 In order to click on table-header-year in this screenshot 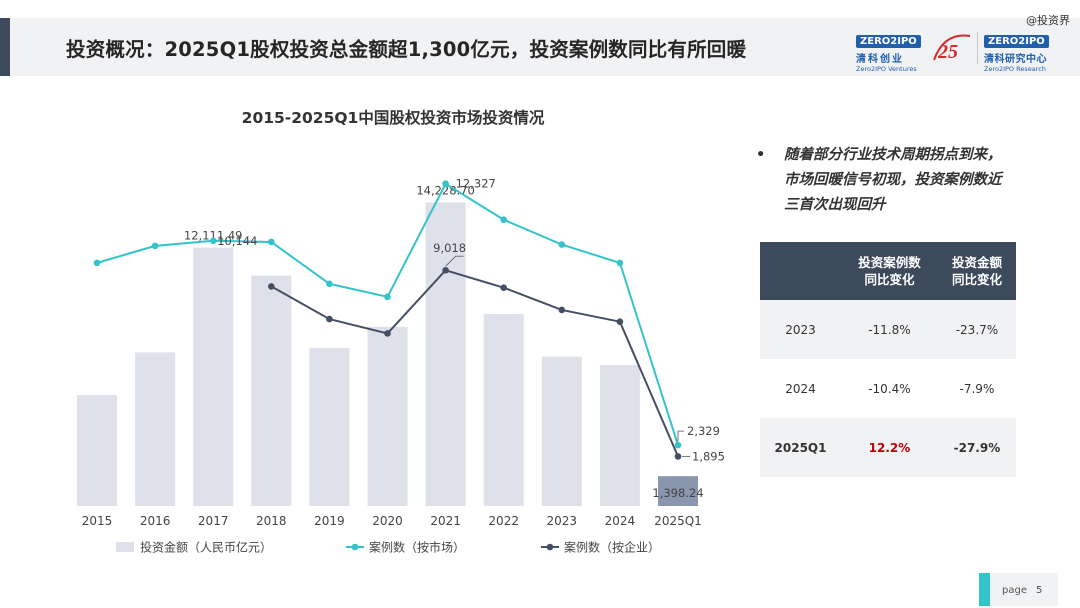, I will do `click(801, 271)`.